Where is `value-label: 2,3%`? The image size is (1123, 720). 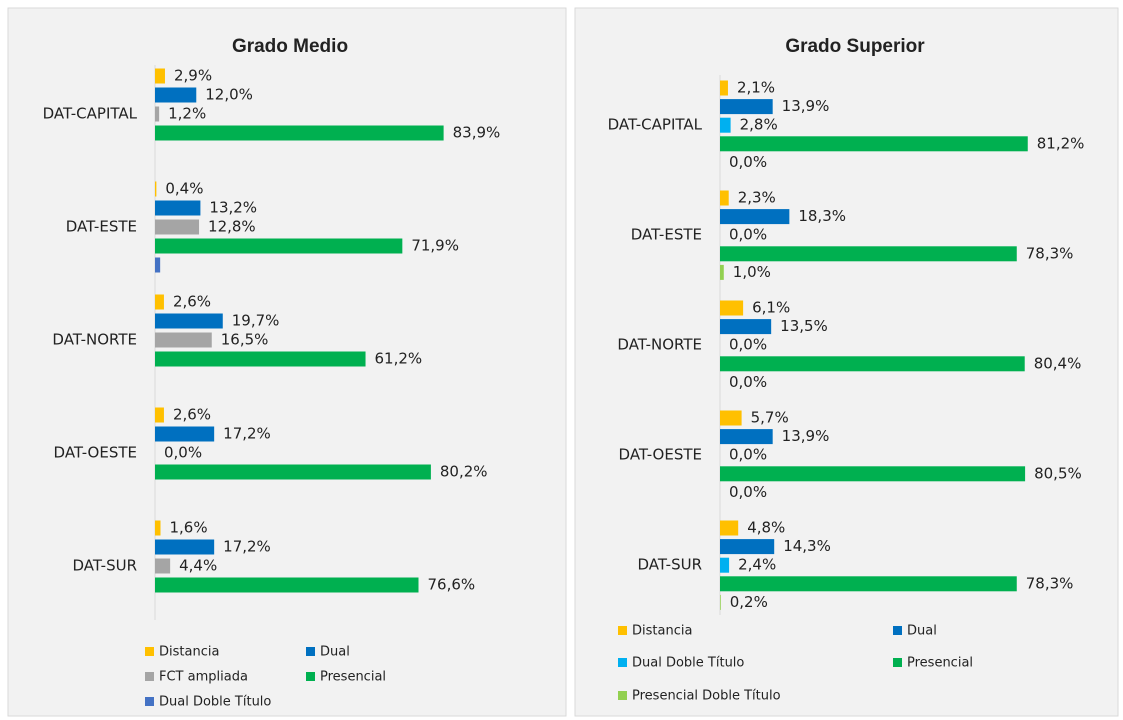
value-label: 2,3% is located at coordinates (757, 198).